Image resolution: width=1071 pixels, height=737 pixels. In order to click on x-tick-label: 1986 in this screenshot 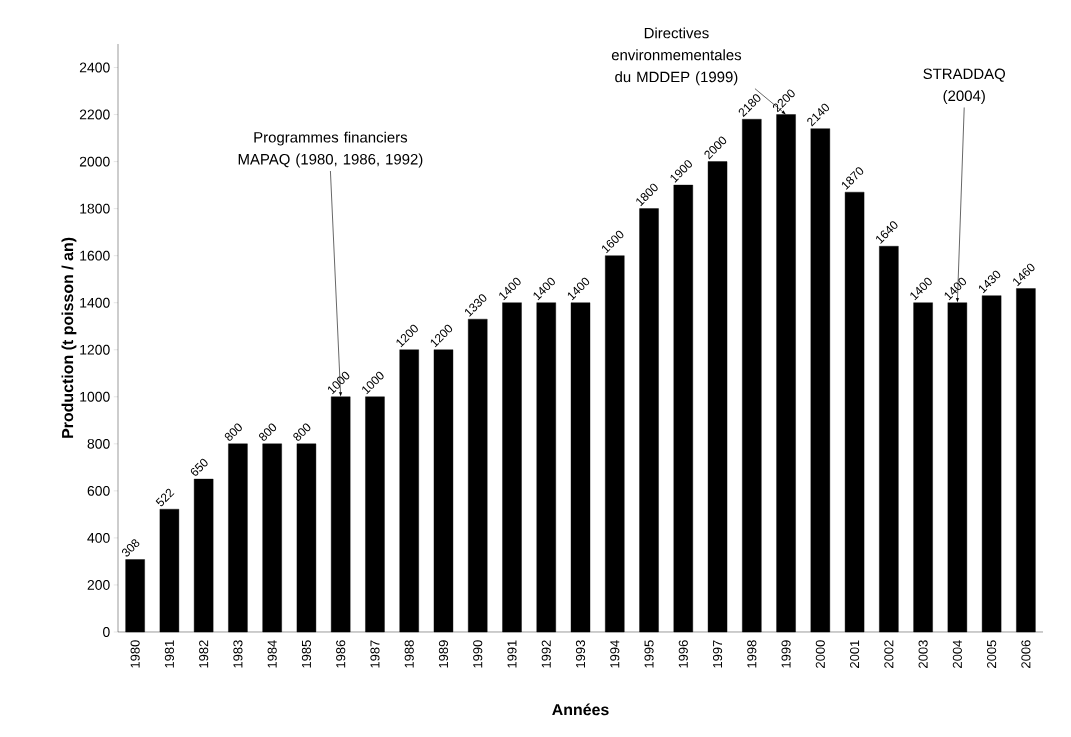, I will do `click(341, 654)`.